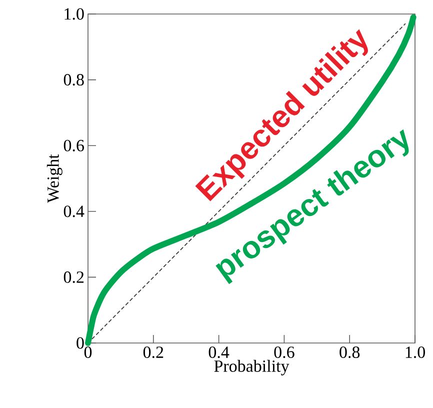 The width and height of the screenshot is (433, 408). I want to click on y-axis-title: Weight, so click(54, 178).